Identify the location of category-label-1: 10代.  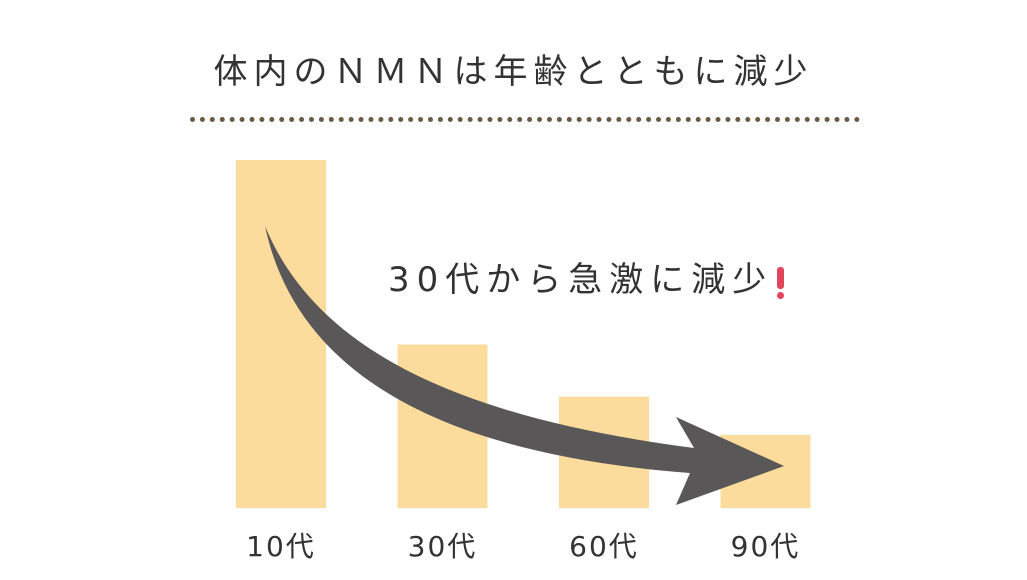
(281, 546).